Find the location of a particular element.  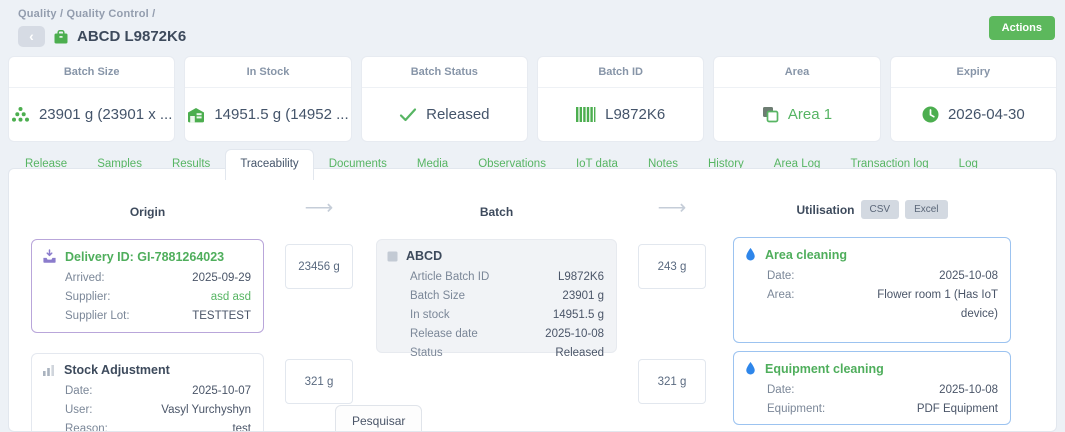

utilisation-header-label: Utilisation is located at coordinates (825, 209).